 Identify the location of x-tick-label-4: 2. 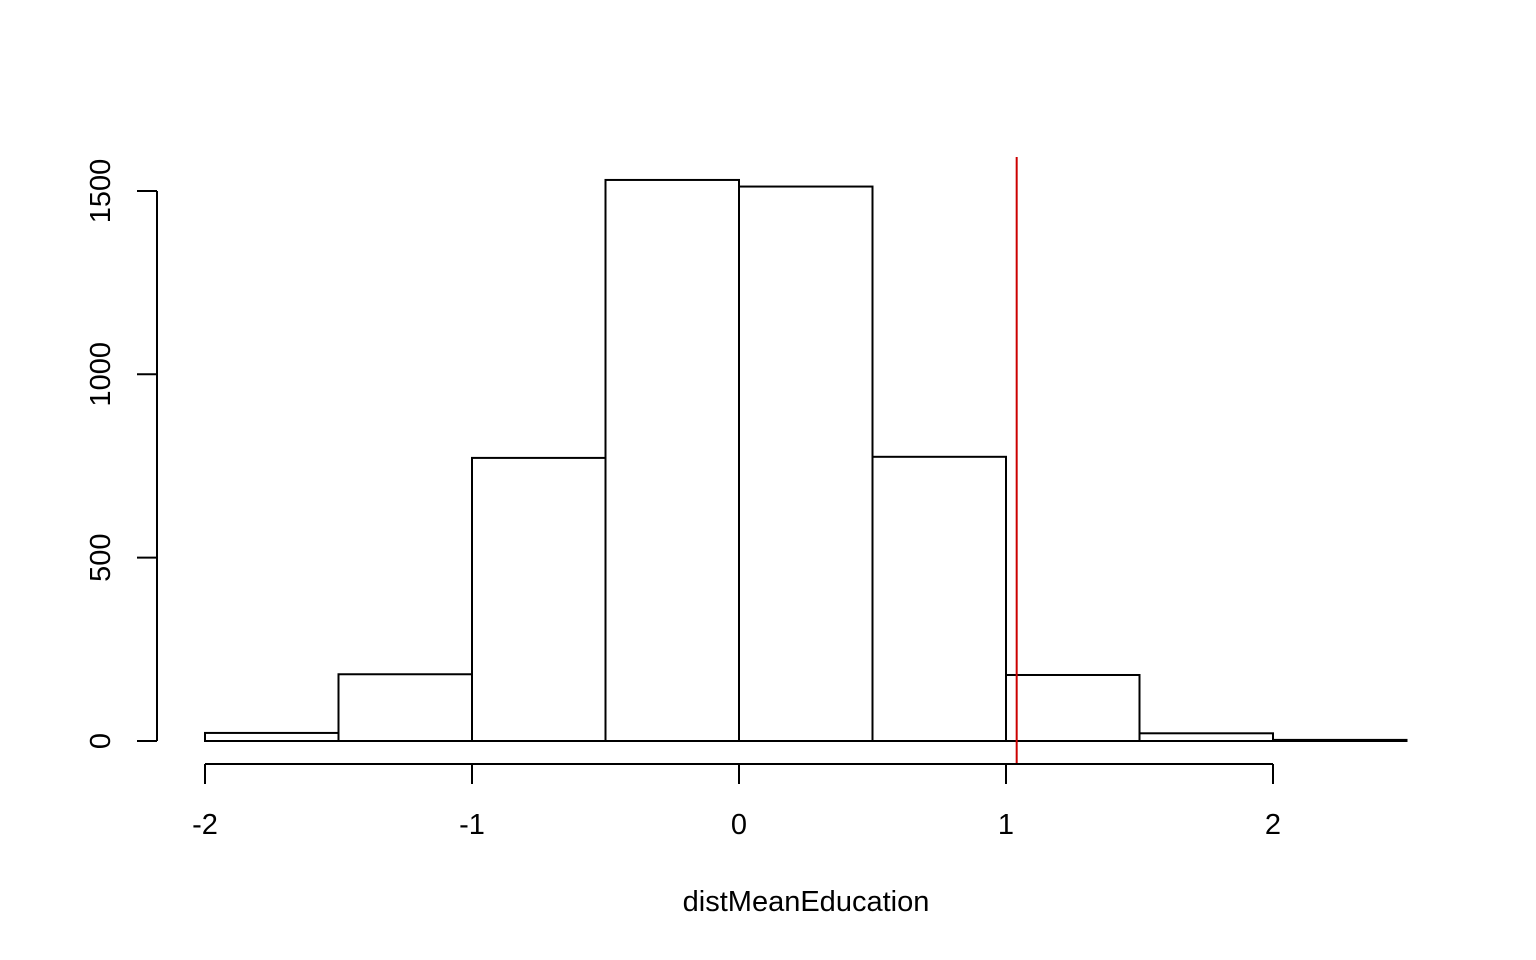
(1273, 825).